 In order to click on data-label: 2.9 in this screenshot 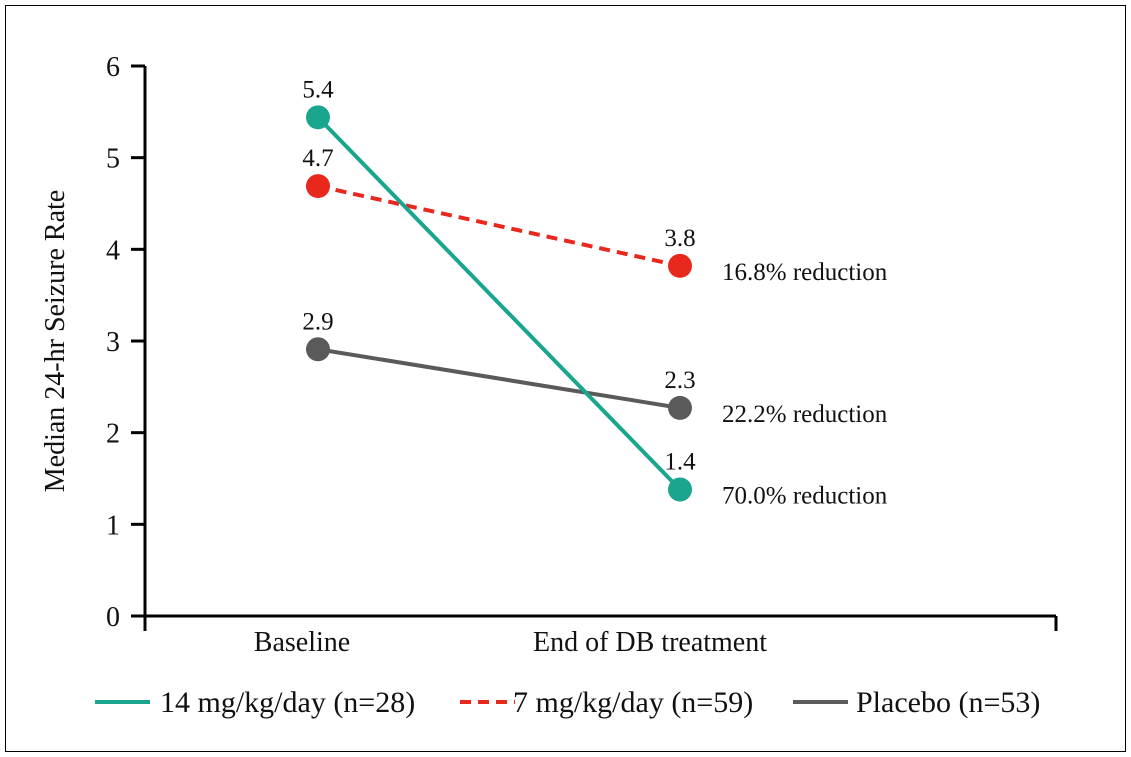, I will do `click(317, 321)`.